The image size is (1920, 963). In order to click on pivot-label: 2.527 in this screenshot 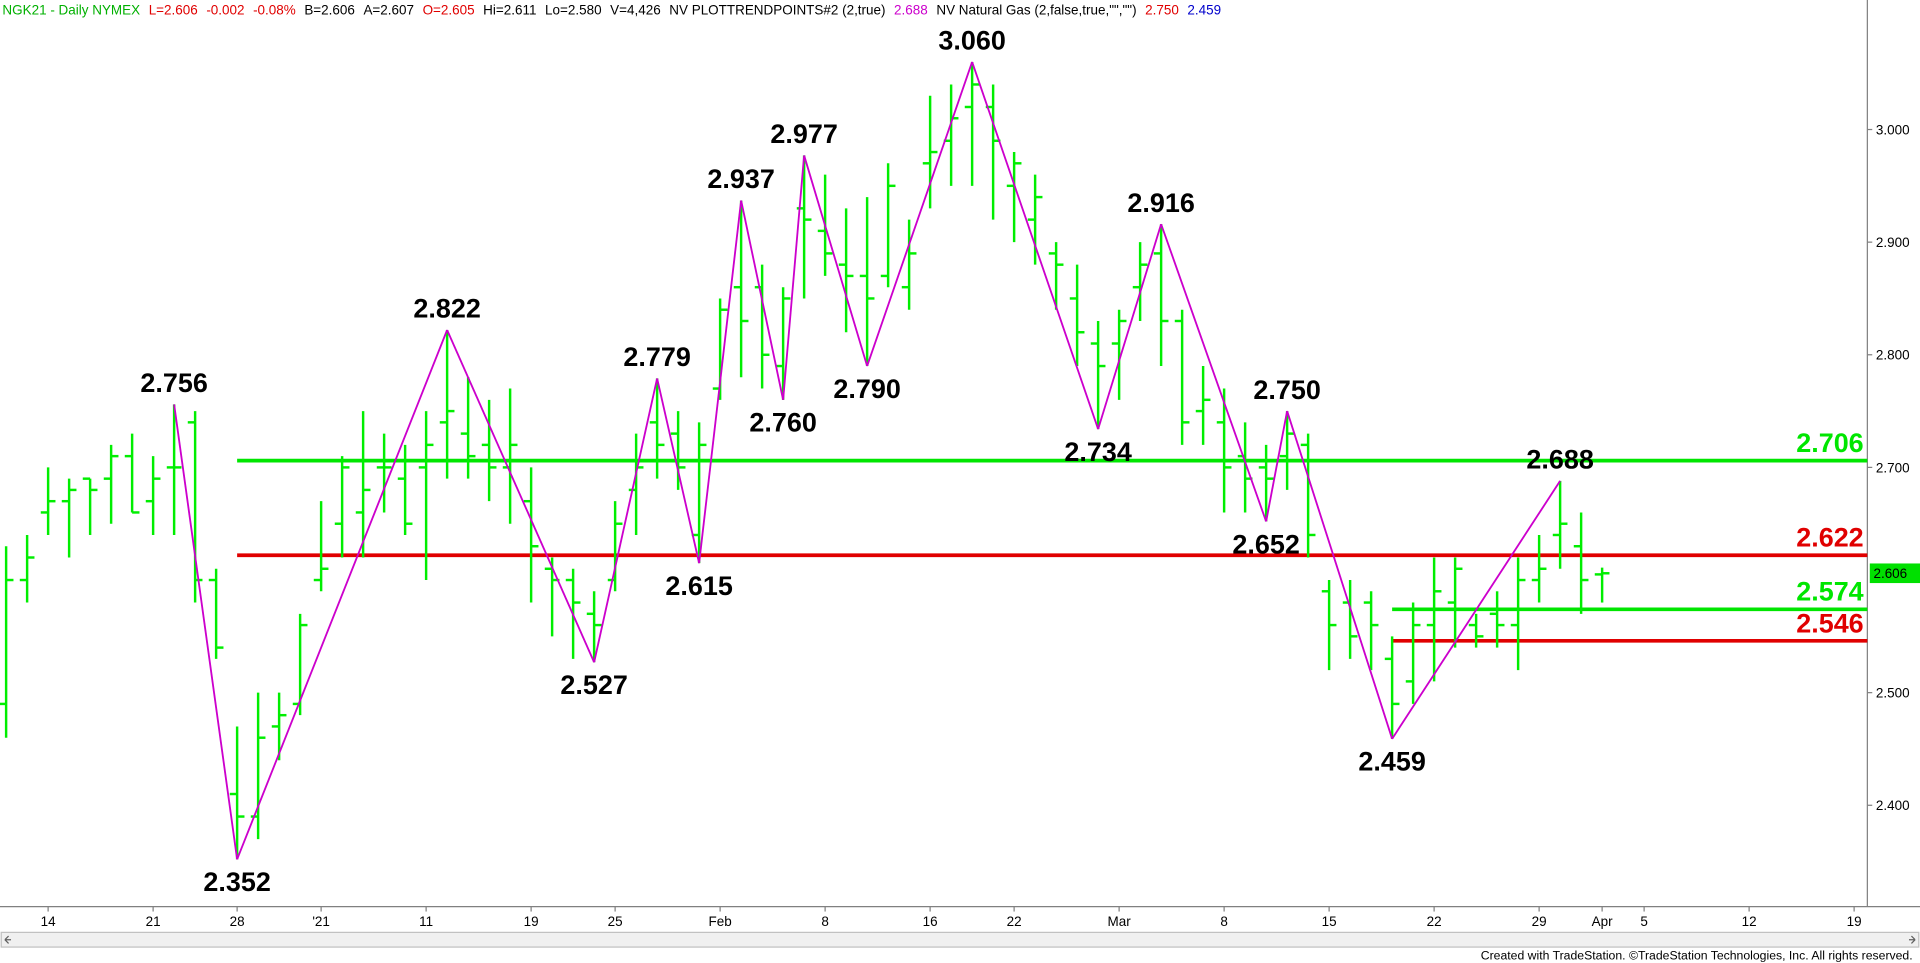, I will do `click(593, 685)`.